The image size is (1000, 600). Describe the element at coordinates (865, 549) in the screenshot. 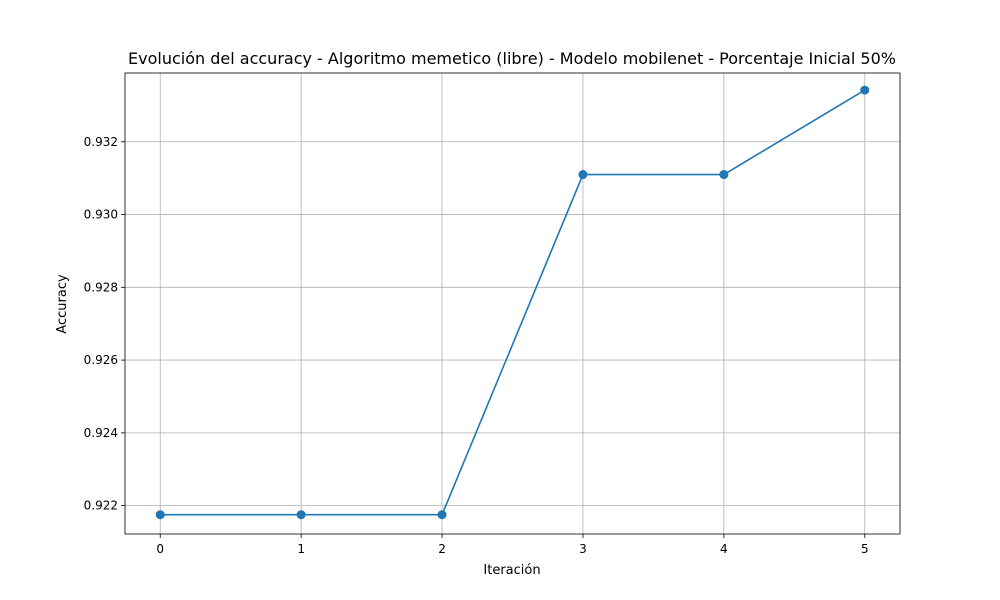

I see `x-tick-label: 5` at that location.